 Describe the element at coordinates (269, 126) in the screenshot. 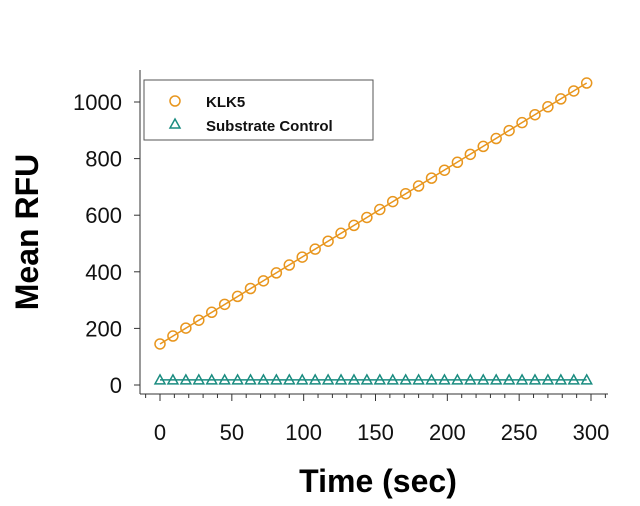

I see `legend-label-substrate-control: Substrate Control` at that location.